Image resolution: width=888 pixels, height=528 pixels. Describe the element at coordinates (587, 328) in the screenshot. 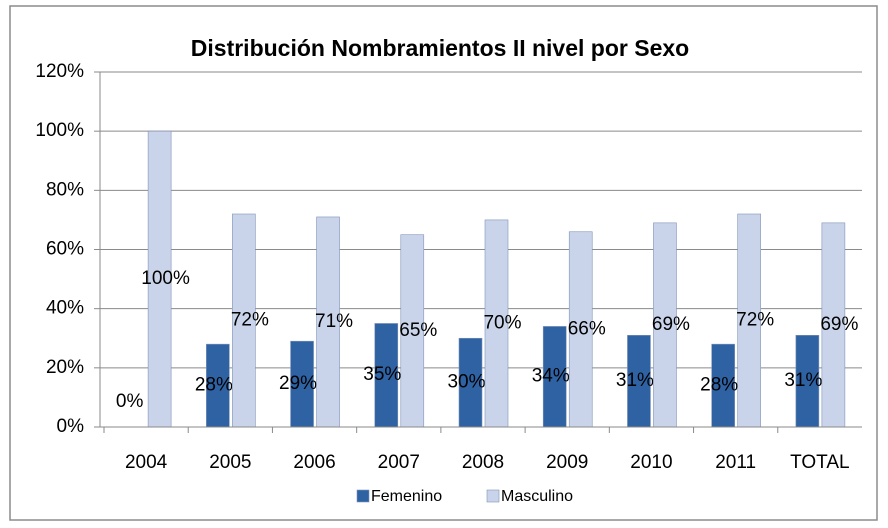

I see `data-label: 66%` at that location.